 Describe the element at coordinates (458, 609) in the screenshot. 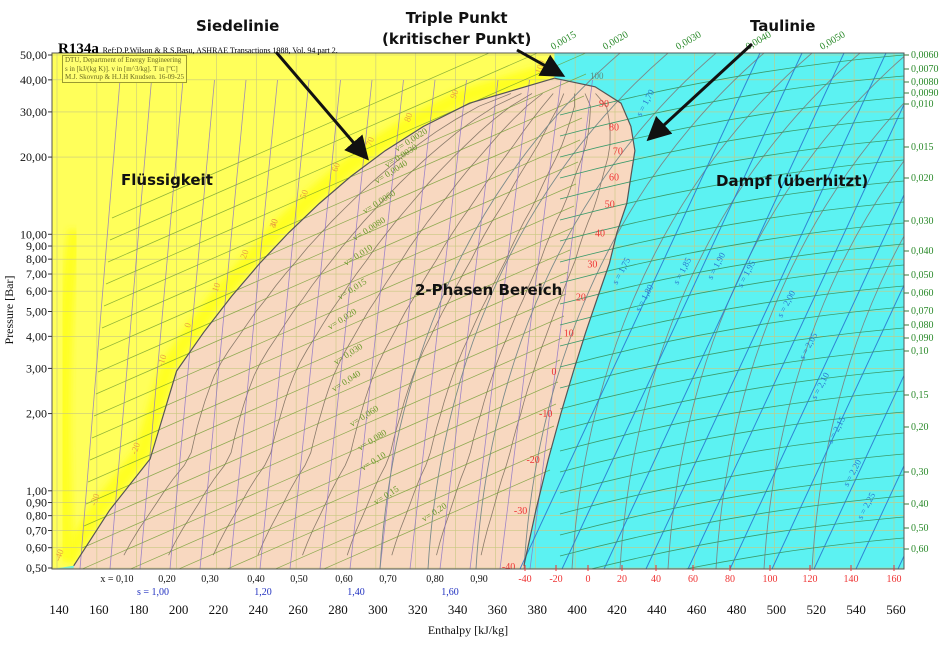

I see `x-tick-label: 340` at that location.